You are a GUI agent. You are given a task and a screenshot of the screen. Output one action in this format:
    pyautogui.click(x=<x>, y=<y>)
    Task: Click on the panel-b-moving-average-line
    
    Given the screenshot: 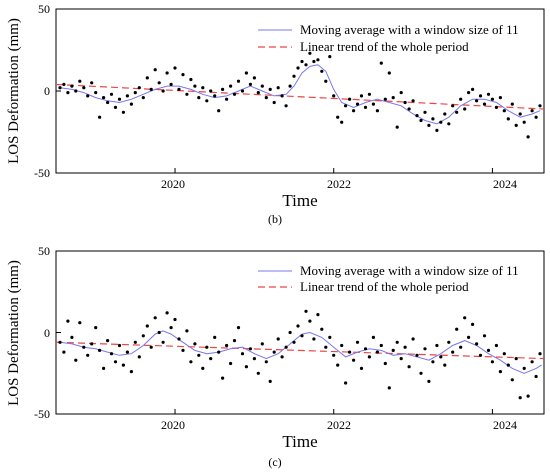 What is the action you would take?
    pyautogui.click(x=300, y=94)
    